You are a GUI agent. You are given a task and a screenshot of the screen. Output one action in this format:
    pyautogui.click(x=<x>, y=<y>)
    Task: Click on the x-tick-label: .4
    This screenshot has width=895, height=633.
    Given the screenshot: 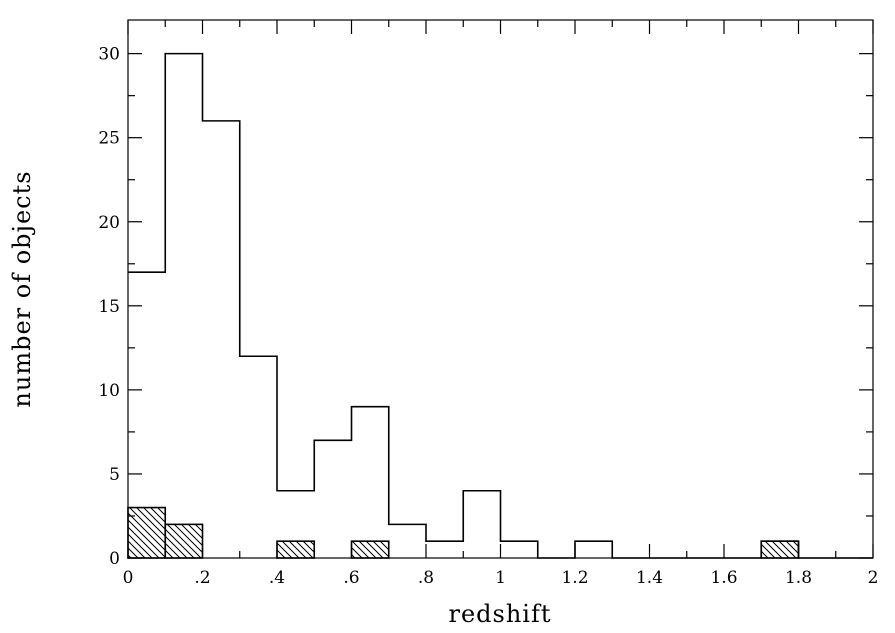 What is the action you would take?
    pyautogui.click(x=277, y=578)
    